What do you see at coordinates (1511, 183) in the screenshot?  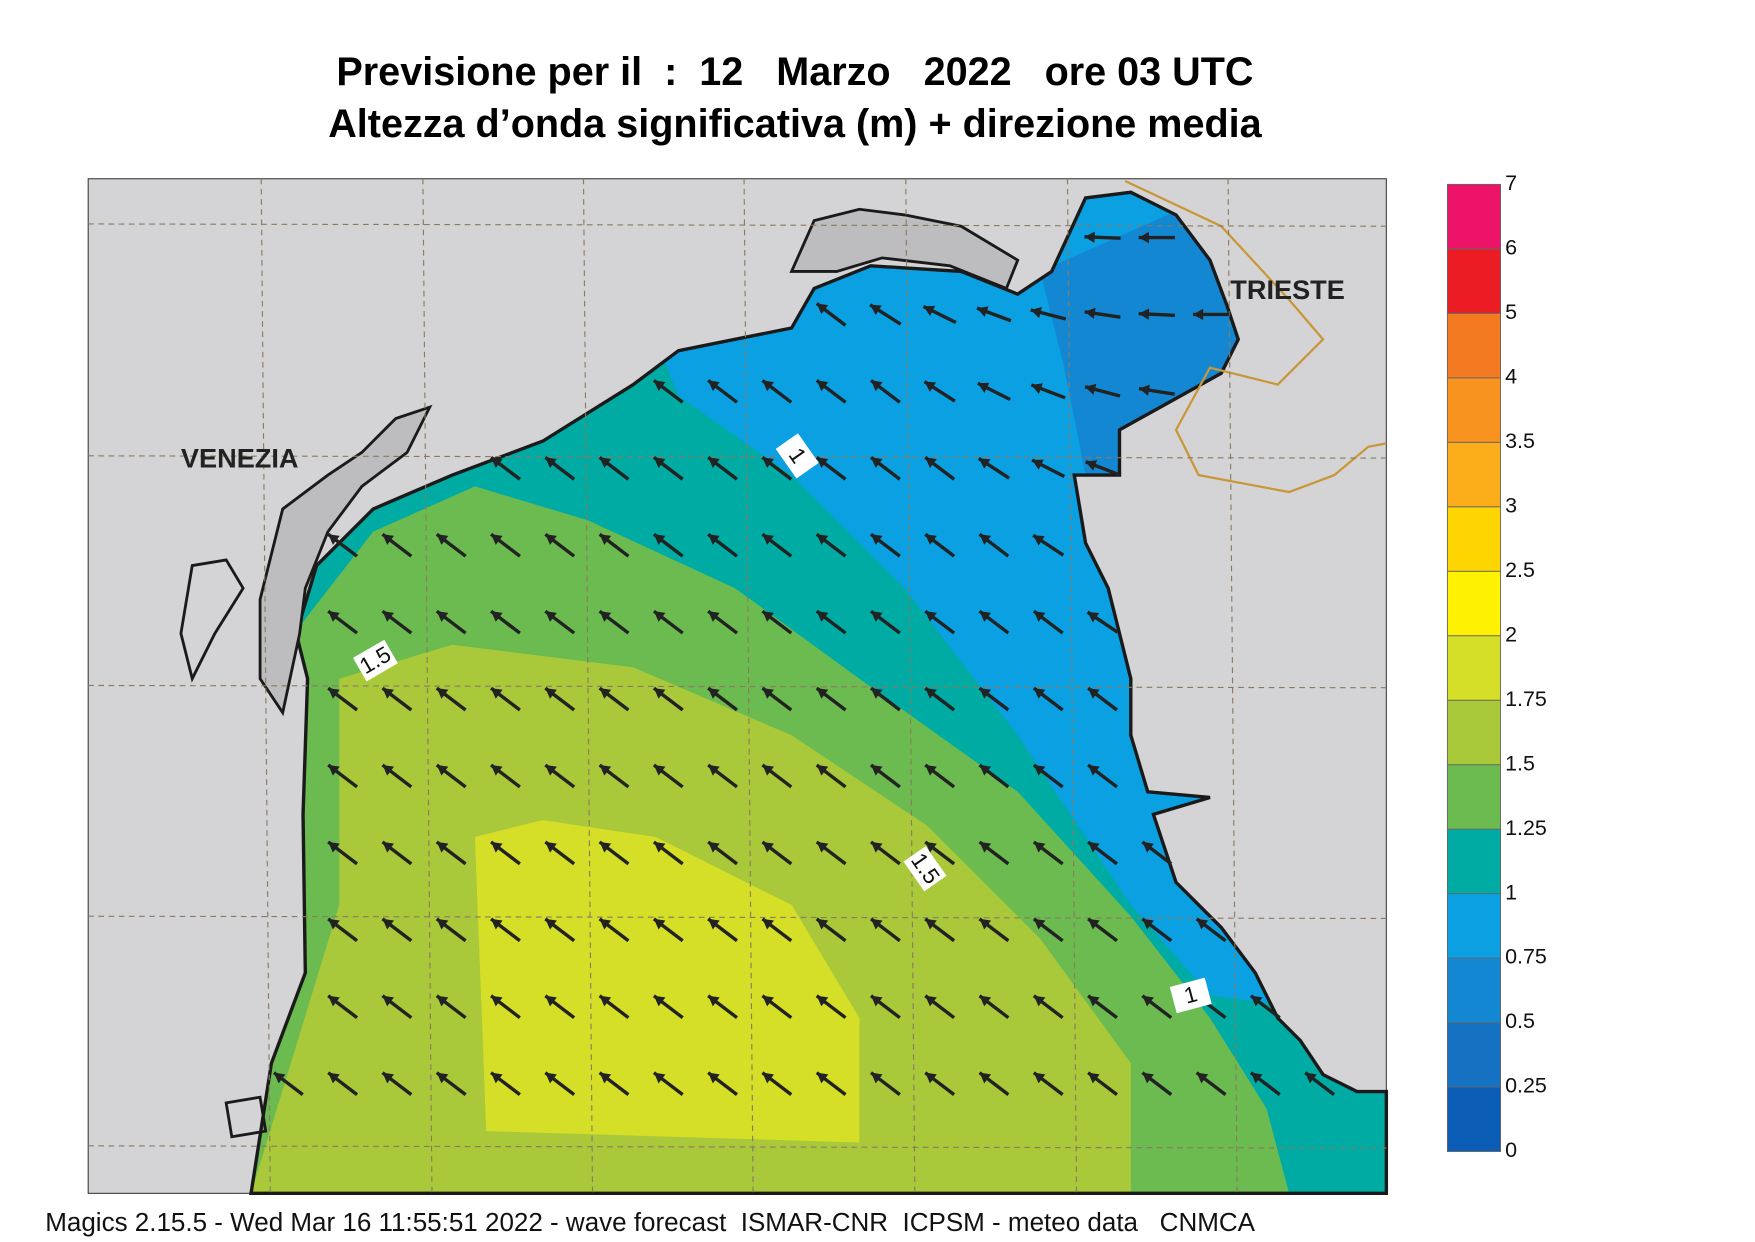 I see `colorbar-tick-label: 7` at bounding box center [1511, 183].